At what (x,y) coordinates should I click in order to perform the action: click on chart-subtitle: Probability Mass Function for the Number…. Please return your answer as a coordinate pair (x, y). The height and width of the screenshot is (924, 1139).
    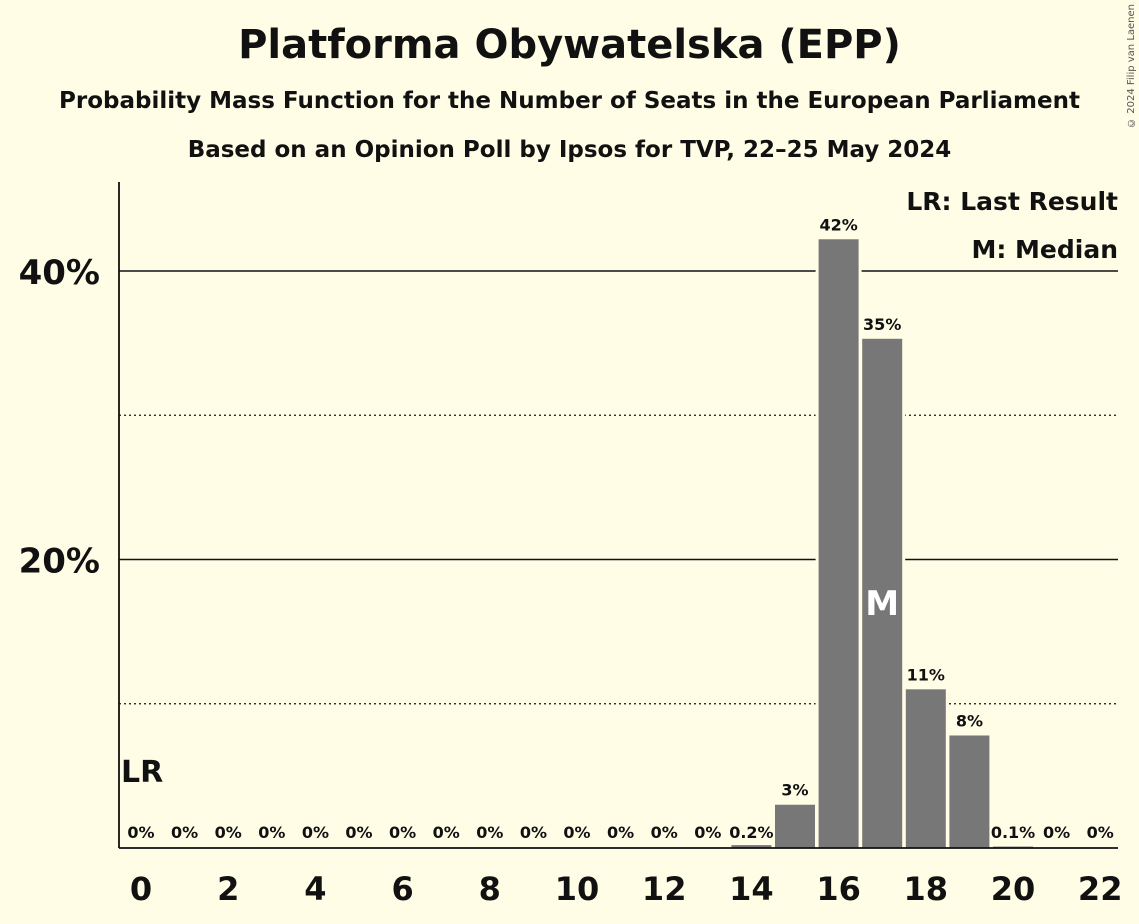
    Looking at the image, I should click on (569, 101).